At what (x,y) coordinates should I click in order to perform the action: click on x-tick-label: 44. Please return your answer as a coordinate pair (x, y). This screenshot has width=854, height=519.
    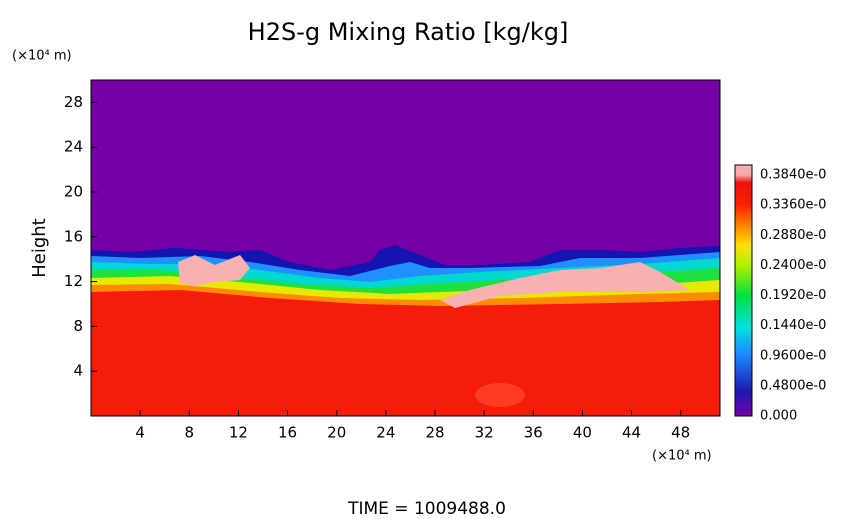
    Looking at the image, I should click on (631, 433).